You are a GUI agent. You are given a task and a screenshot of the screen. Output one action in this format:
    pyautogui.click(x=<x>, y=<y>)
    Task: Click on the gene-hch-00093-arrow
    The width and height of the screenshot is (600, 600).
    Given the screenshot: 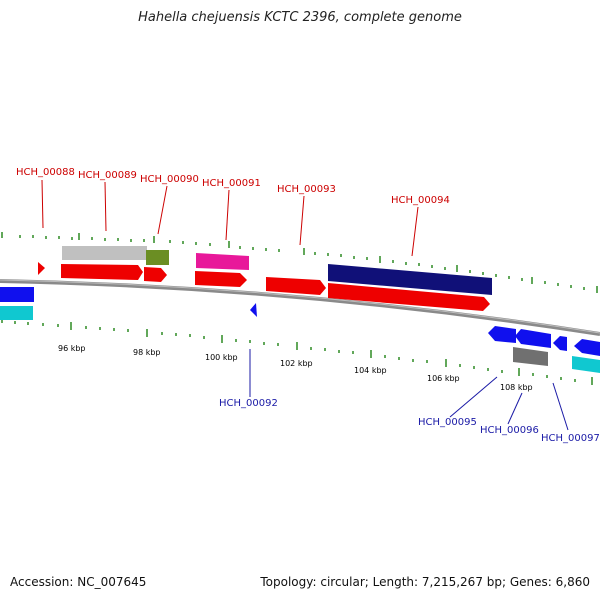 What is the action you would take?
    pyautogui.click(x=296, y=286)
    